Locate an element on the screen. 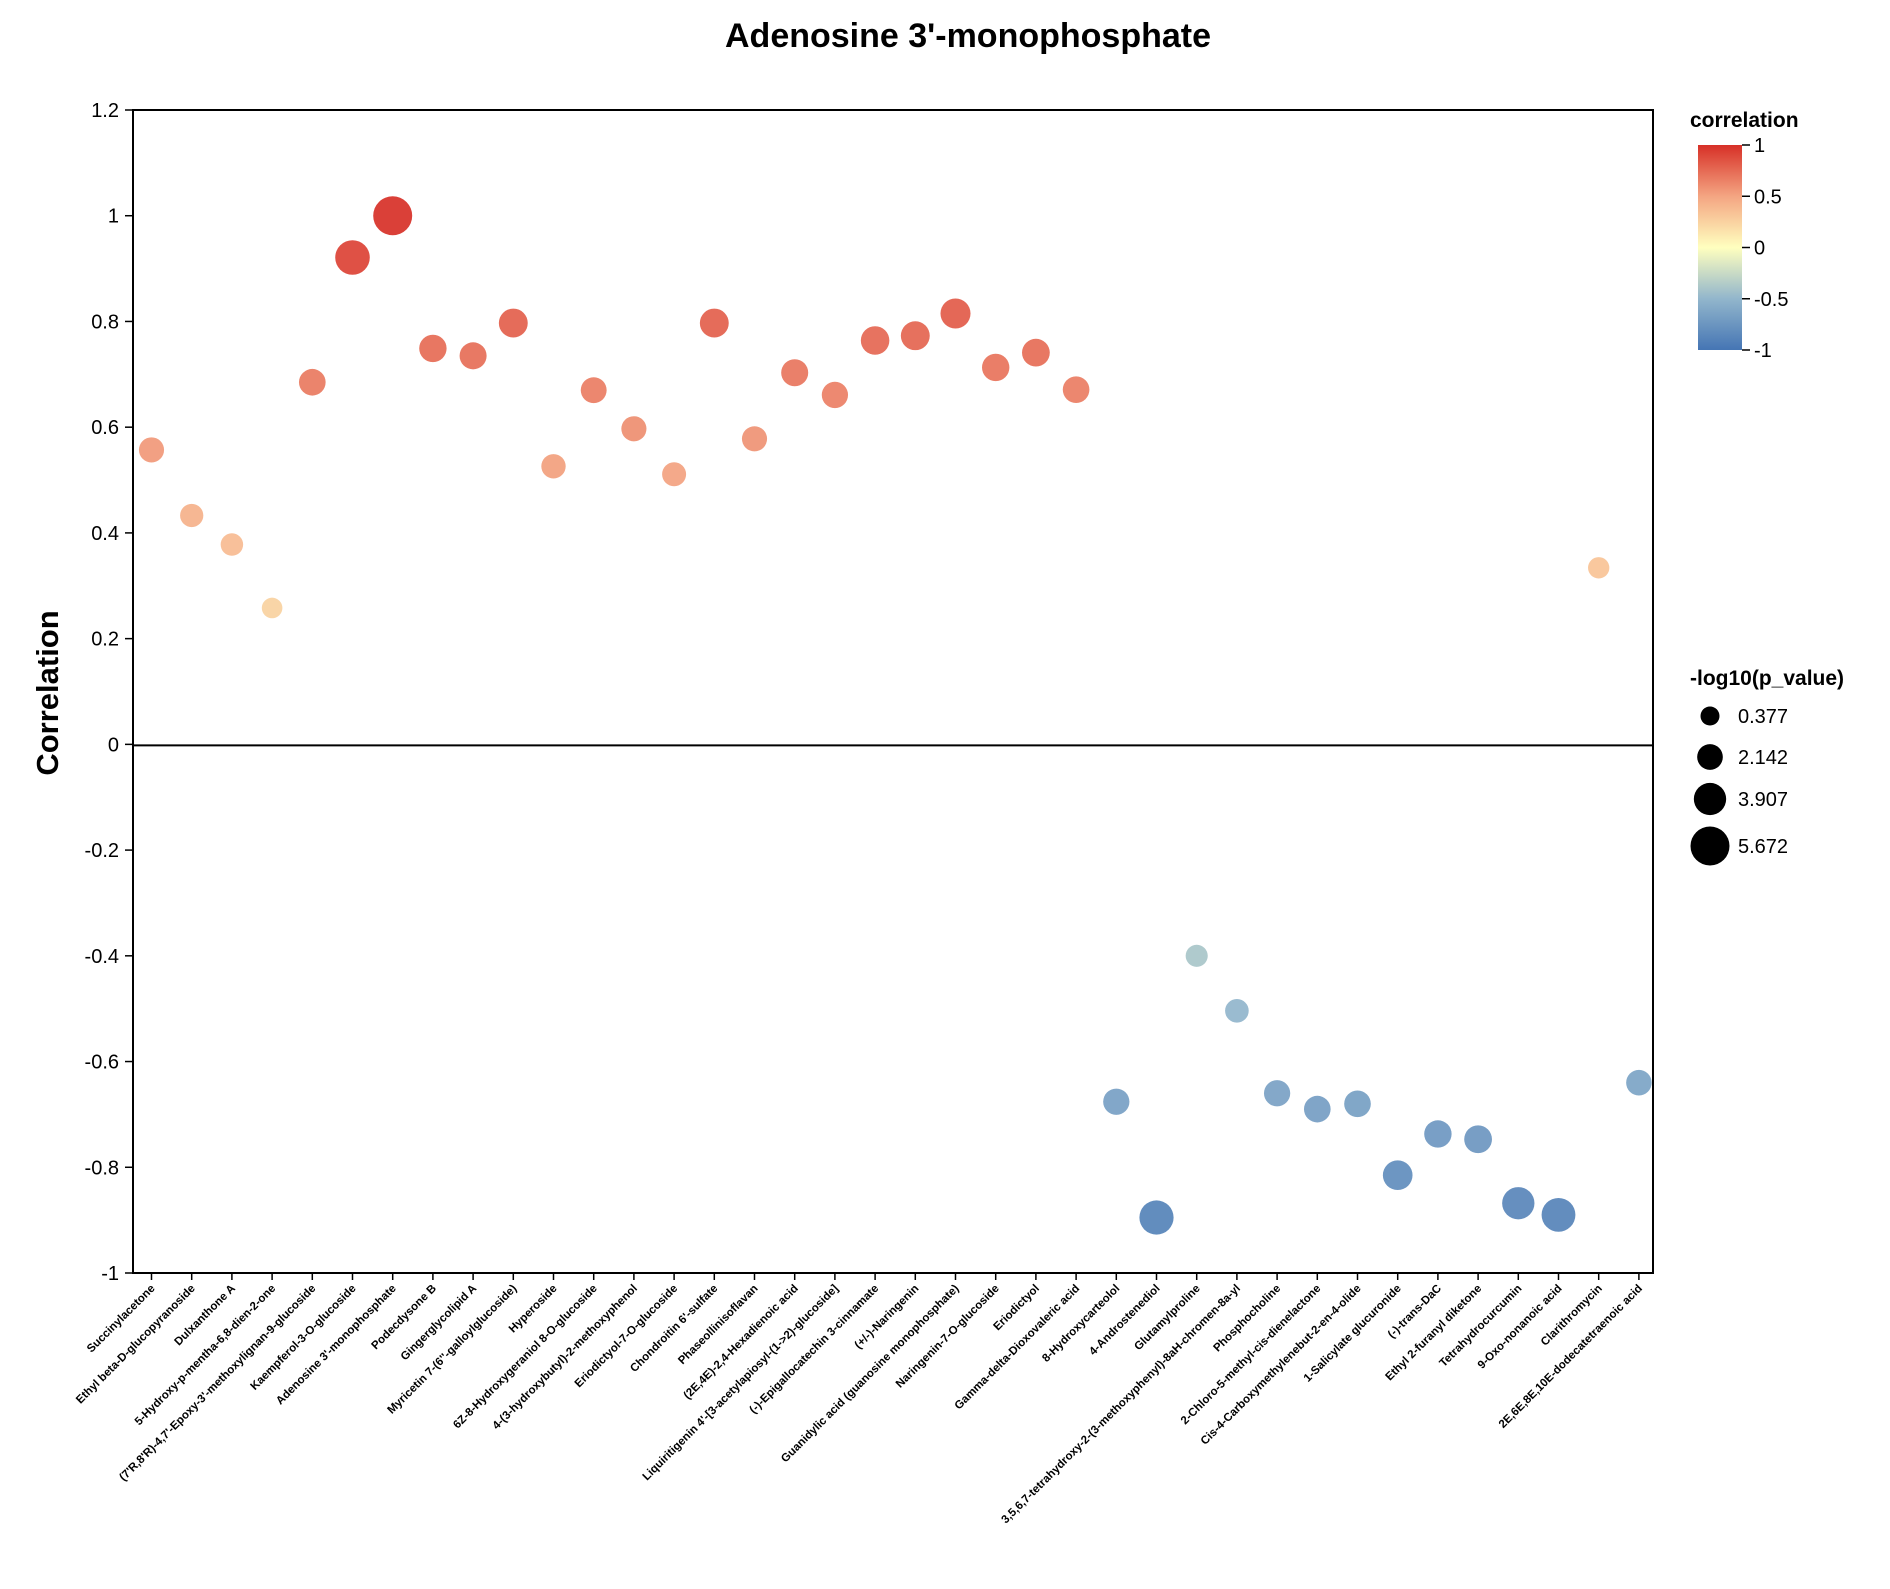  color-legend-label: -1 is located at coordinates (1763, 351).